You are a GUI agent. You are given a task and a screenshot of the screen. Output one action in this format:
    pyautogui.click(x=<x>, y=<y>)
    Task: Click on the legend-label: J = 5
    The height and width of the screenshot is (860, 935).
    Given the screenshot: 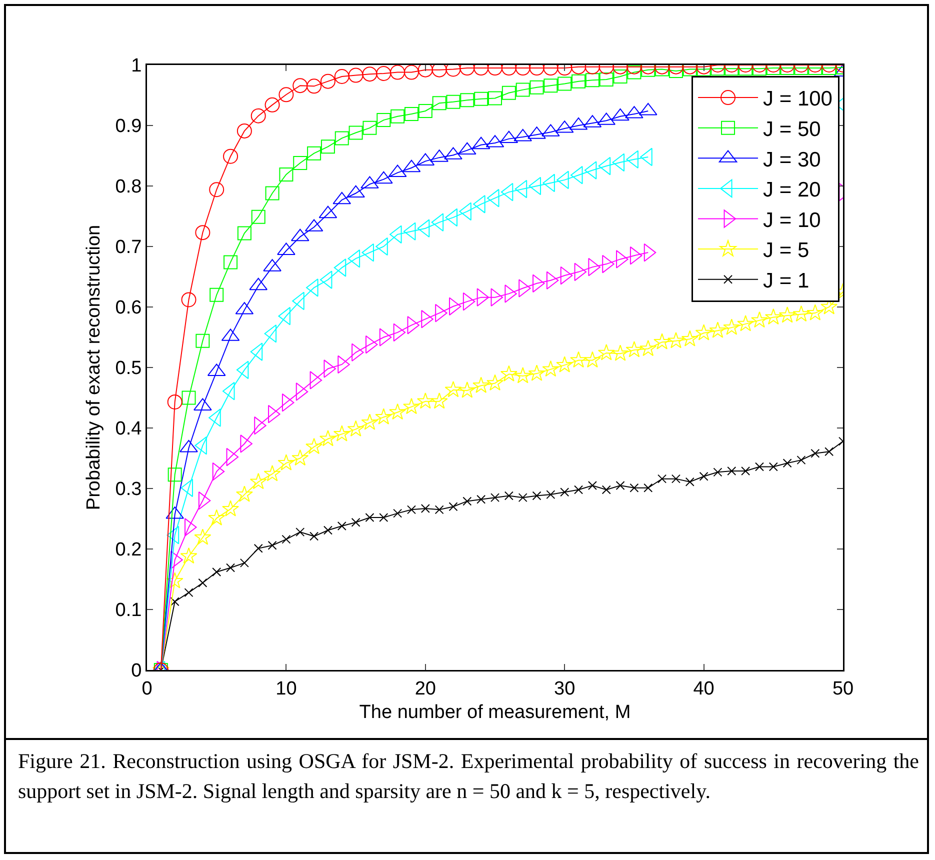 What is the action you would take?
    pyautogui.click(x=786, y=250)
    